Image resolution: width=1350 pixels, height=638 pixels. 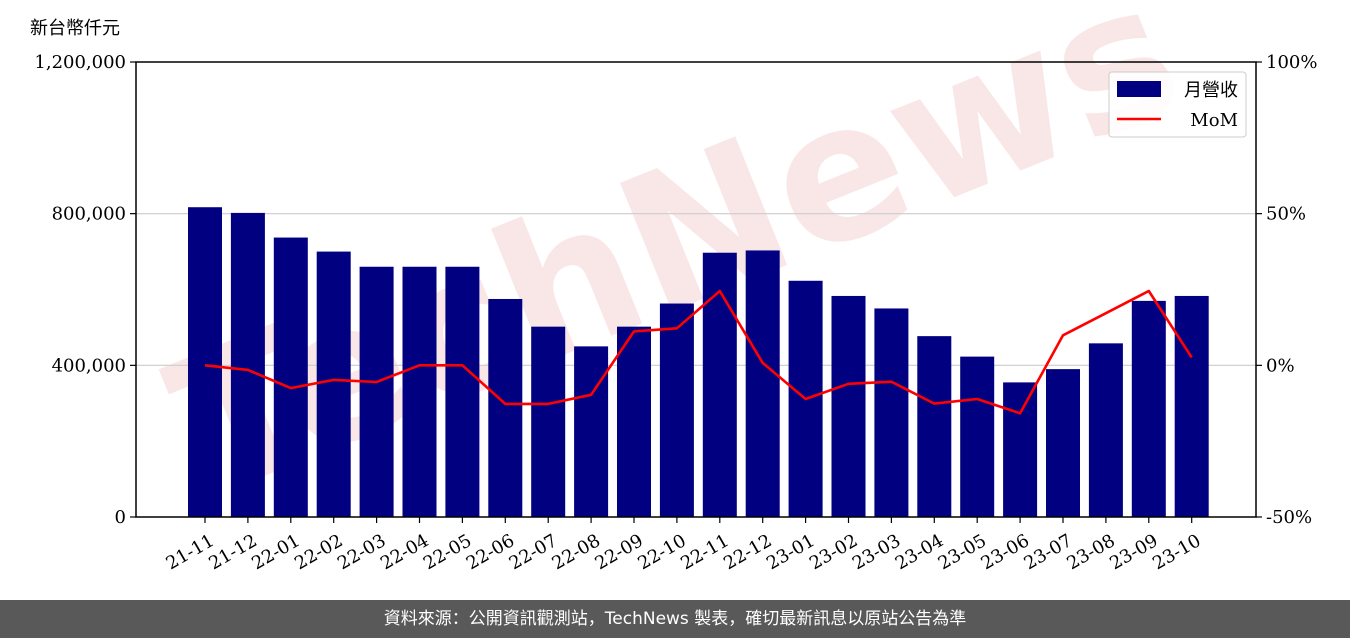 What do you see at coordinates (1286, 214) in the screenshot?
I see `right-tick-label: 50%` at bounding box center [1286, 214].